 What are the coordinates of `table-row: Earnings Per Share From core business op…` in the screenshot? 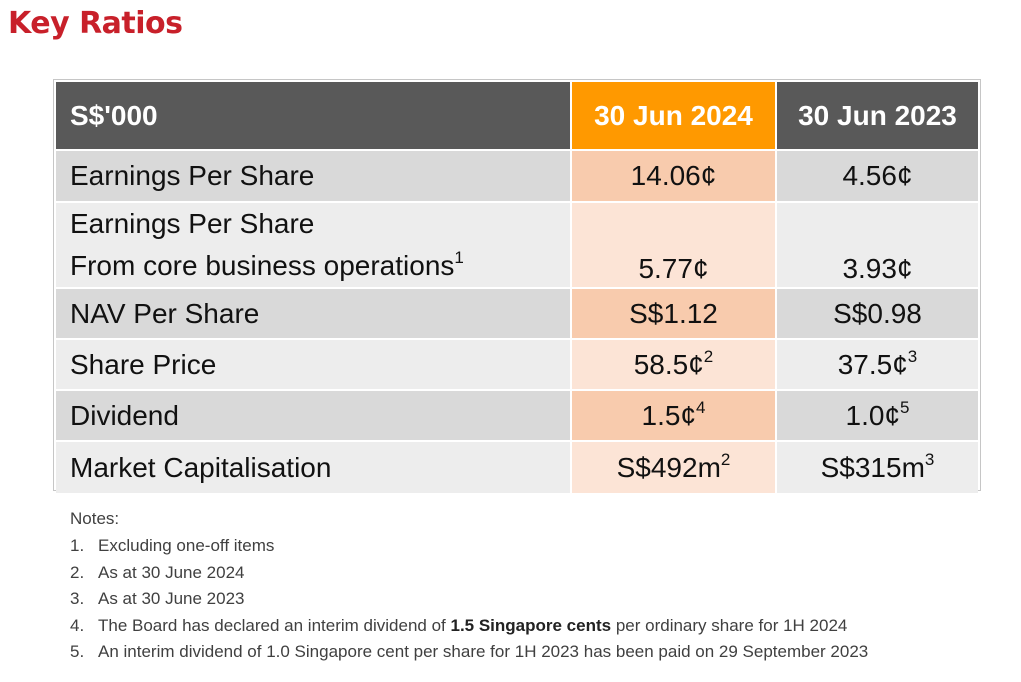 It's located at (517, 245).